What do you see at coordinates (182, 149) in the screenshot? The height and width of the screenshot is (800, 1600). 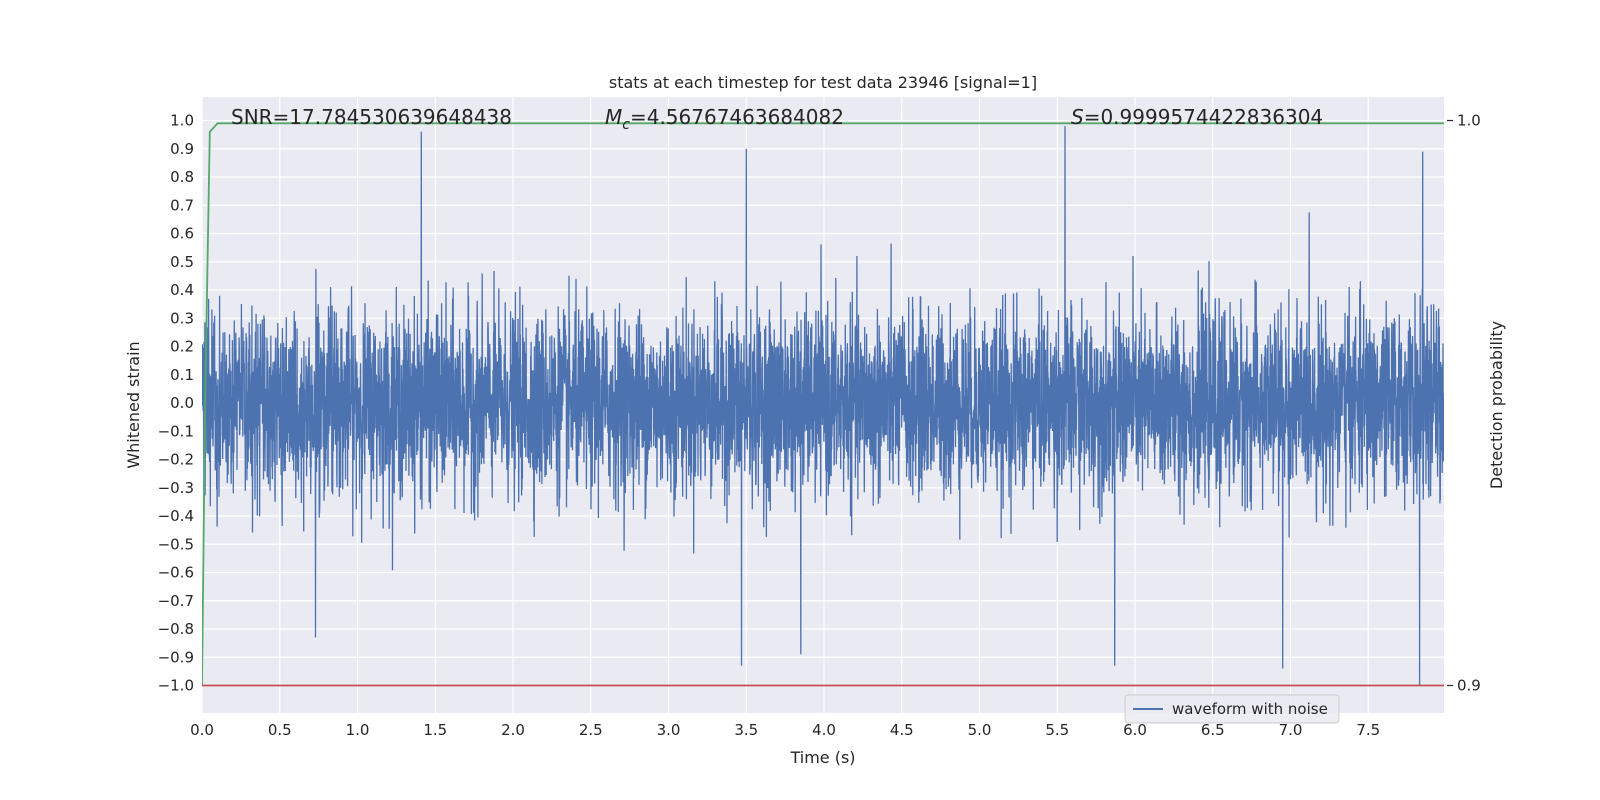 I see `y-tick-label: 0.9` at bounding box center [182, 149].